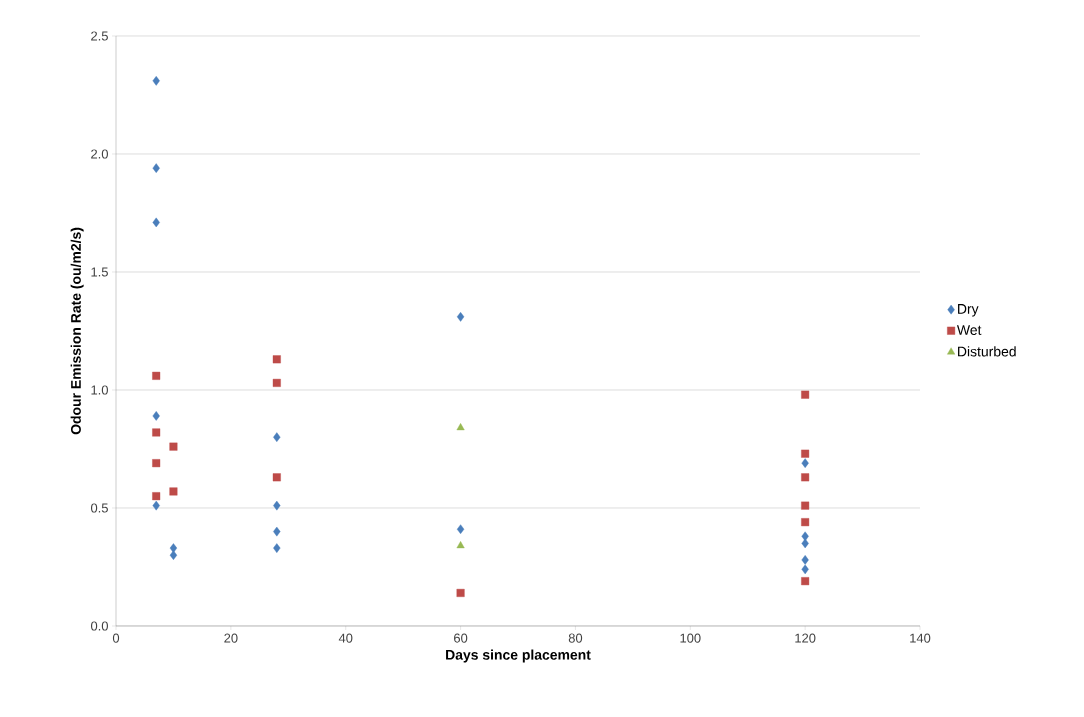  I want to click on y-tick-label: 1.0, so click(99, 390).